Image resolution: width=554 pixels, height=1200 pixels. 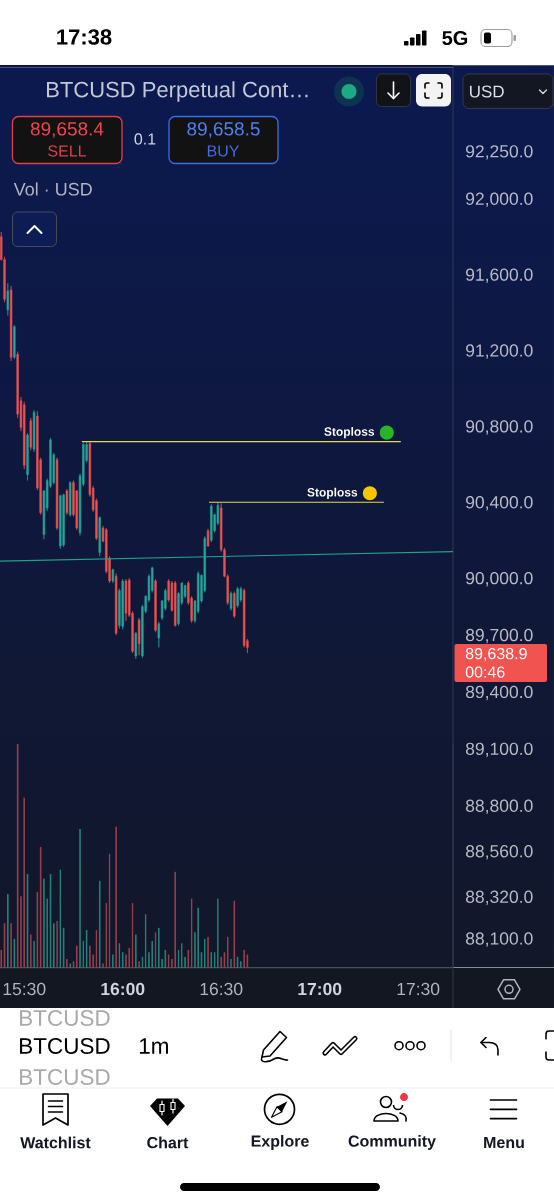 What do you see at coordinates (499, 693) in the screenshot?
I see `y-tick-label: 89,400.0` at bounding box center [499, 693].